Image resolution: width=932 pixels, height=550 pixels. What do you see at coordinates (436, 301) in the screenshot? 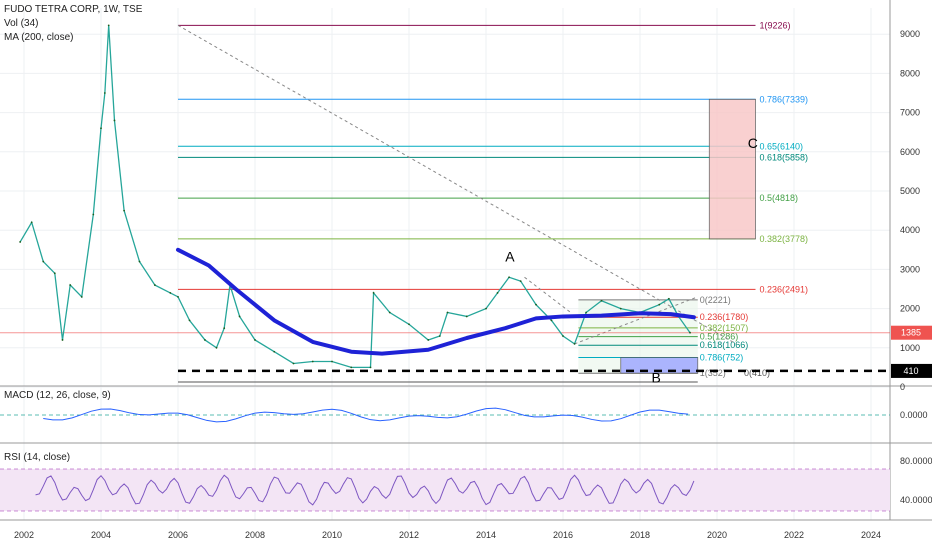
I see `ma-series` at bounding box center [436, 301].